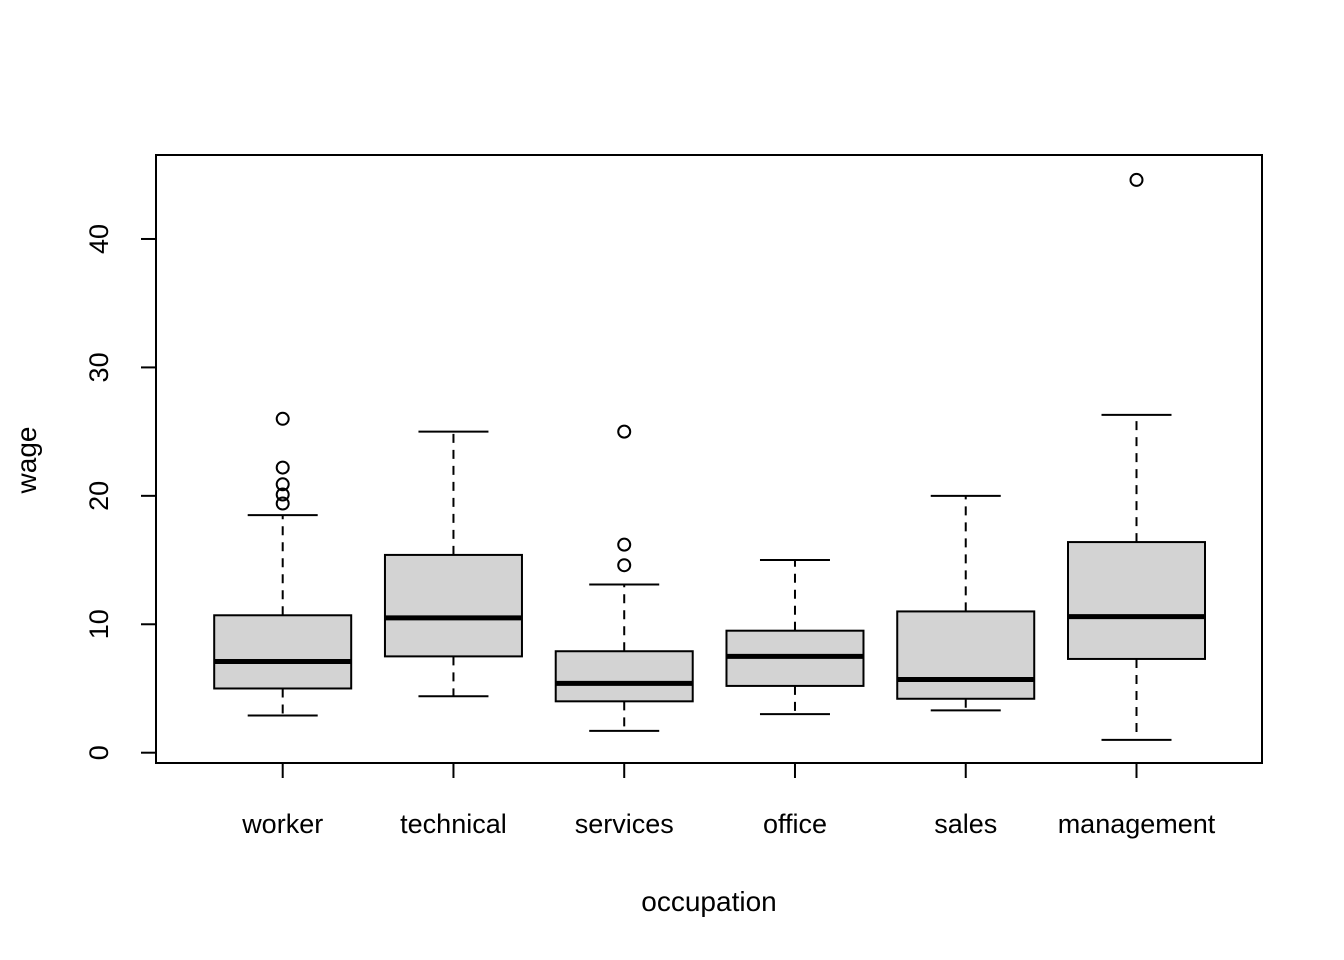 This screenshot has width=1344, height=960. I want to click on x-tick-label-worker: worker, so click(282, 824).